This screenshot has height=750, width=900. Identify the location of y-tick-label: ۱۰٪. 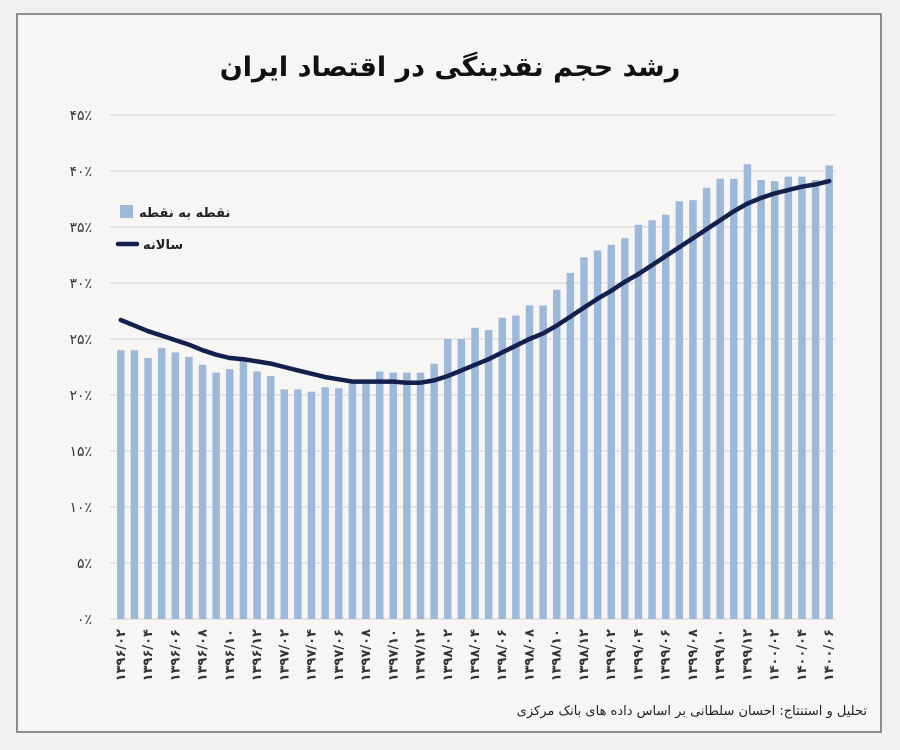
(80, 508).